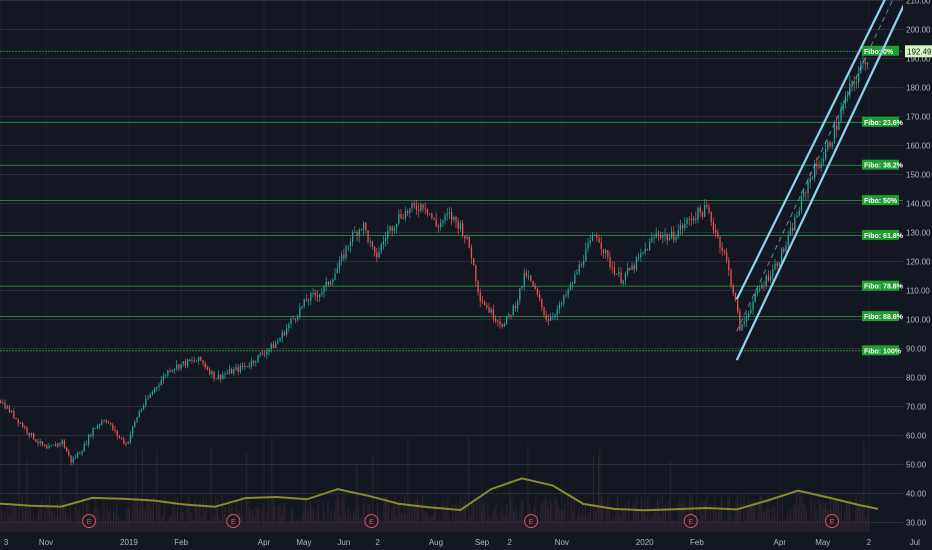 The height and width of the screenshot is (550, 932). I want to click on channel-line-upper, so click(811, 150).